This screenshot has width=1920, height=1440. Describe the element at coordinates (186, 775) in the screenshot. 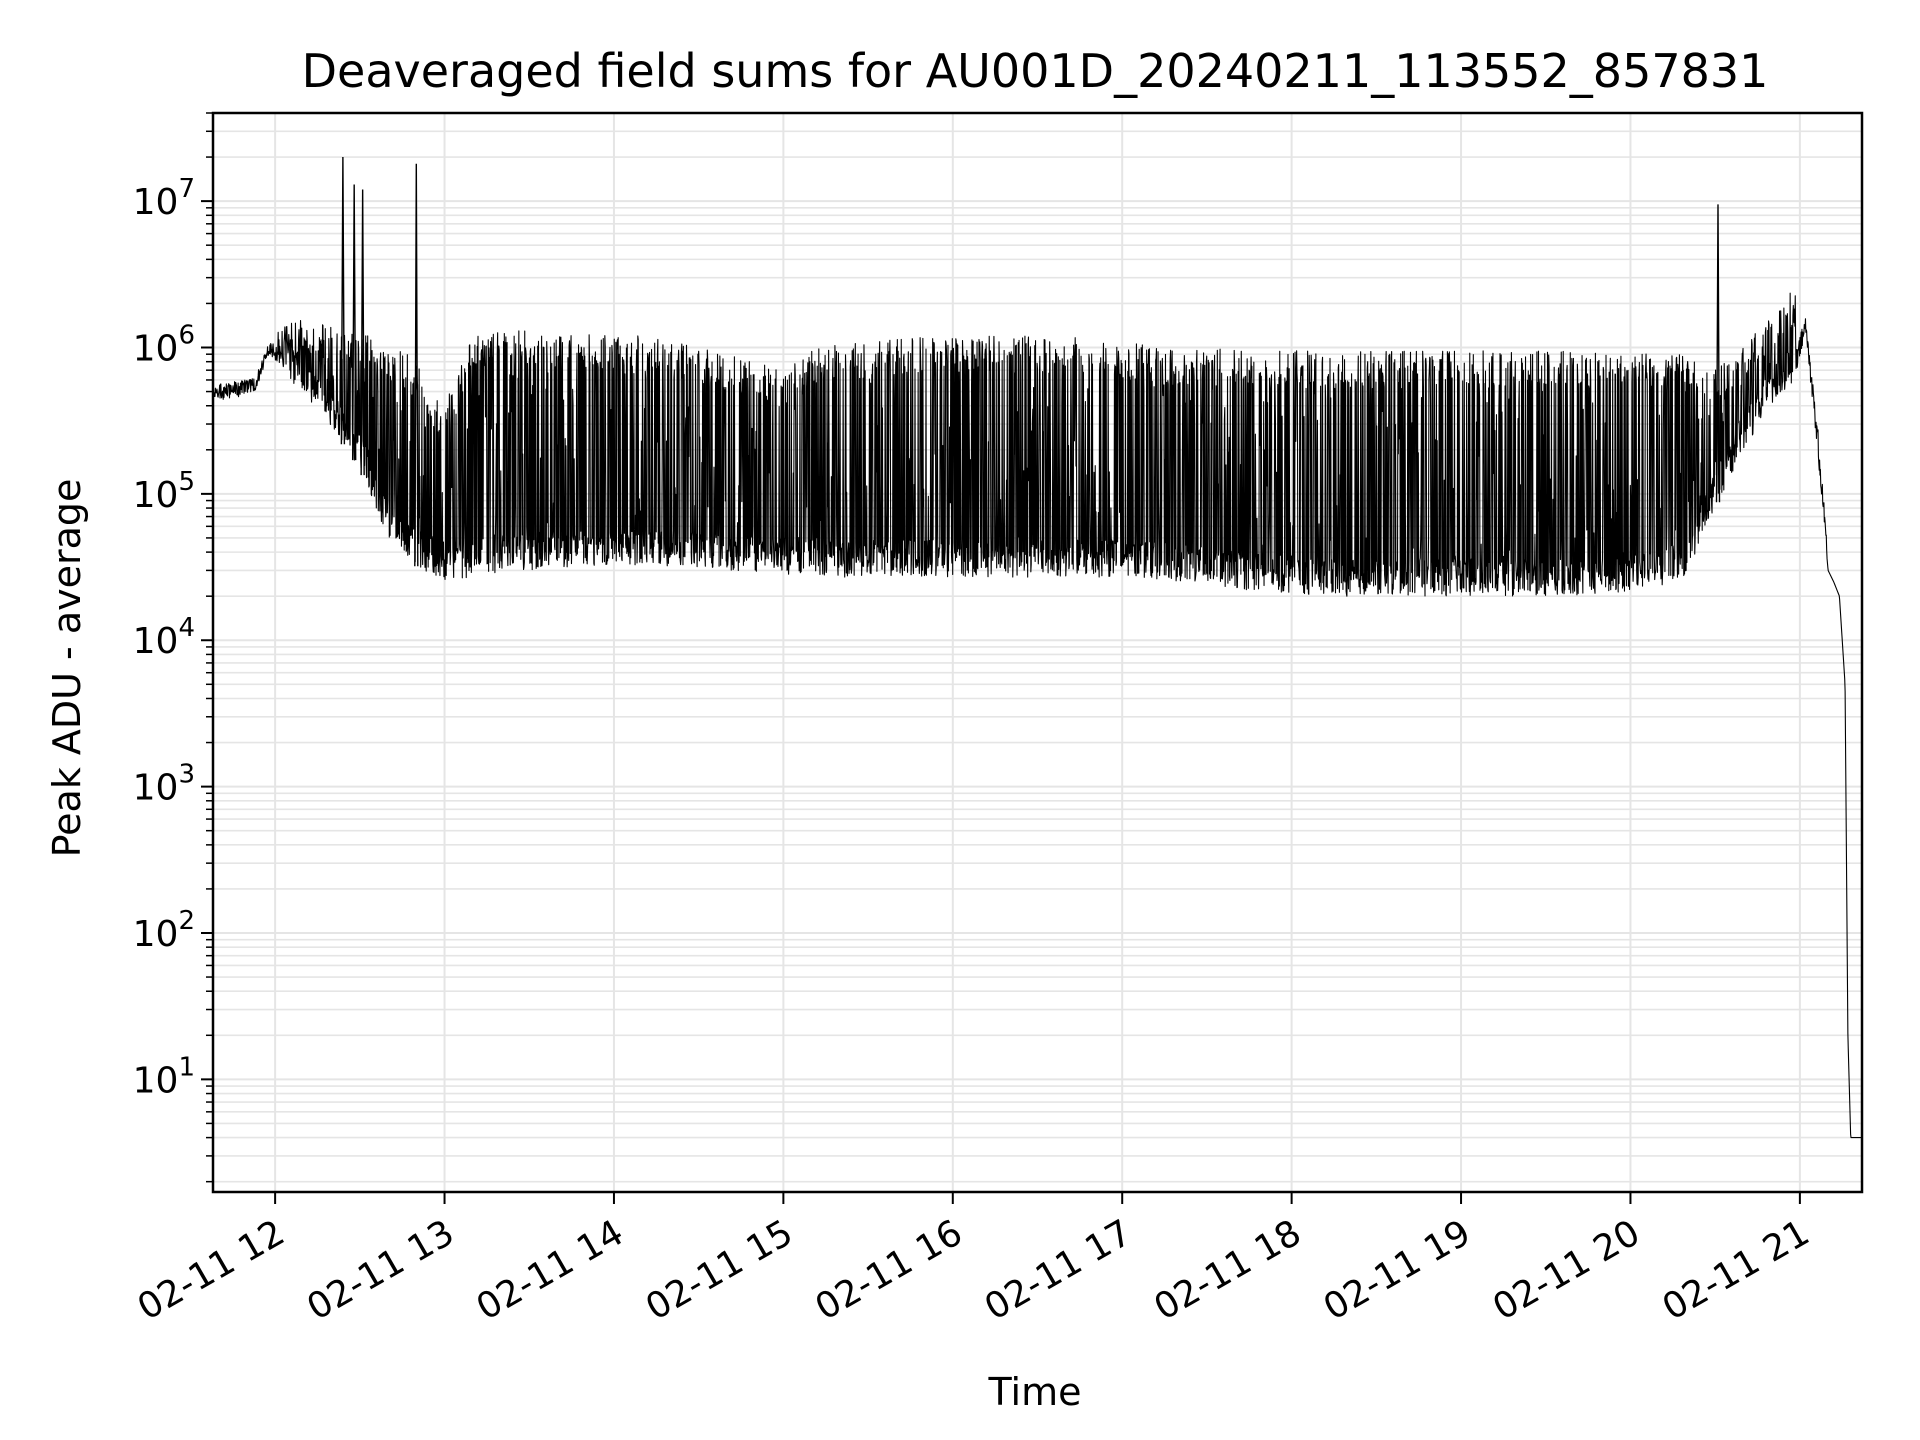

I see `y-tick-exponent: 3` at that location.